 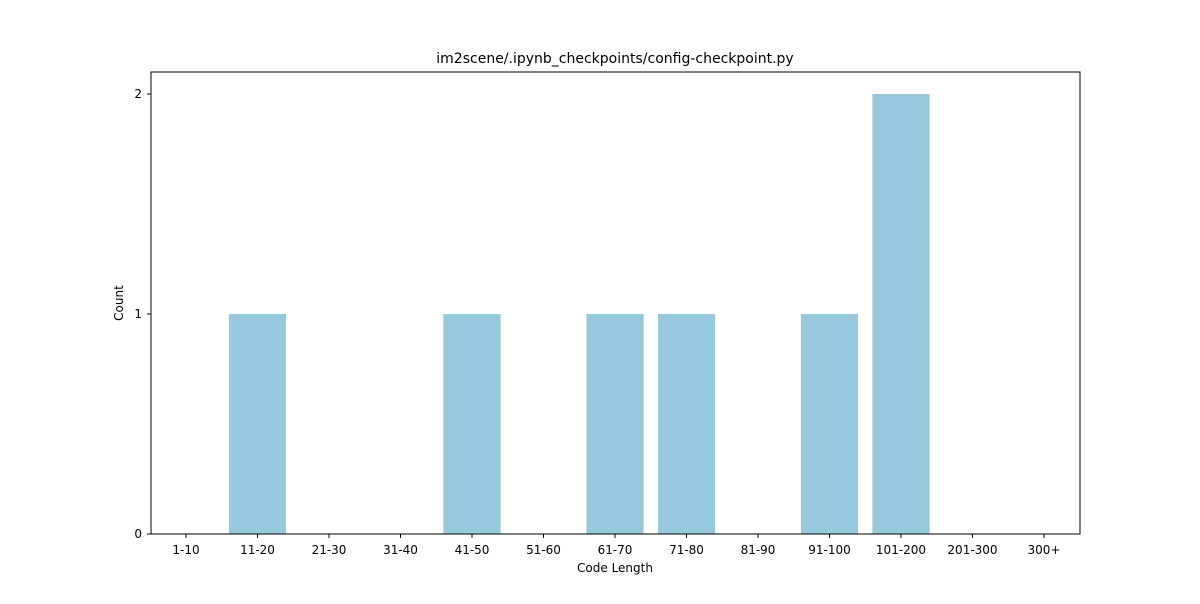 I want to click on y-axis: 0 1 2, so click(x=142, y=314).